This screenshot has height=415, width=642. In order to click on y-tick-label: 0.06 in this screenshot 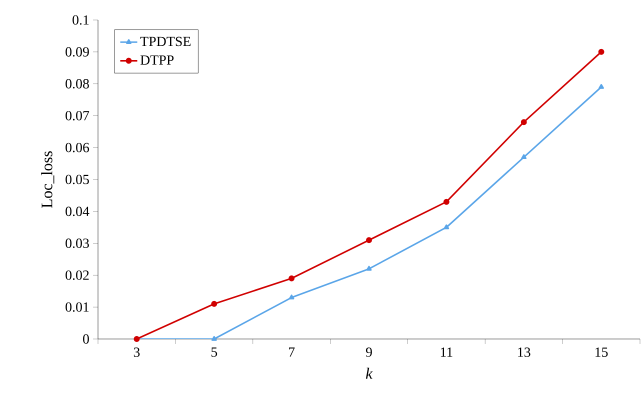, I will do `click(78, 147)`.